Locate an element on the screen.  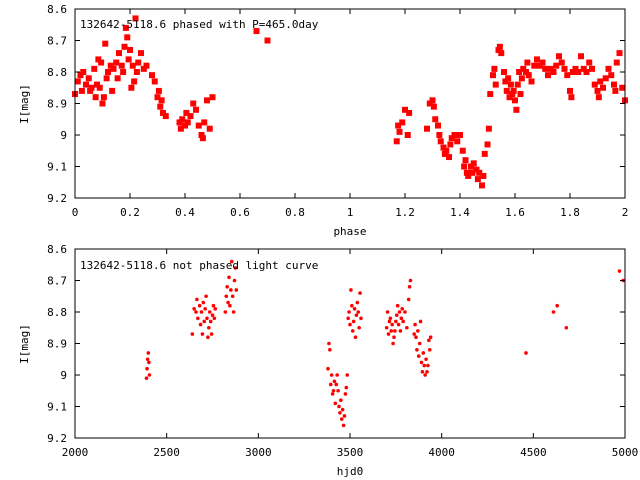
phased-y-tick-label: 8.8 is located at coordinates (57, 72).